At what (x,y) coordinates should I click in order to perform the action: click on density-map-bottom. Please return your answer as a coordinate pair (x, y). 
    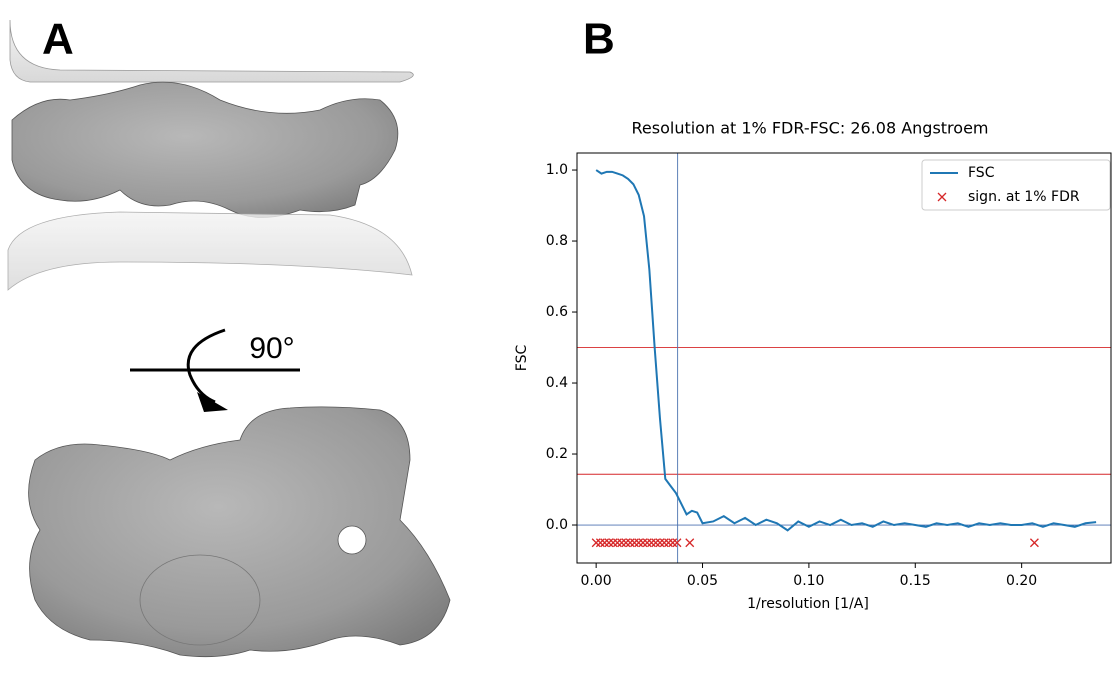
    Looking at the image, I should click on (239, 532).